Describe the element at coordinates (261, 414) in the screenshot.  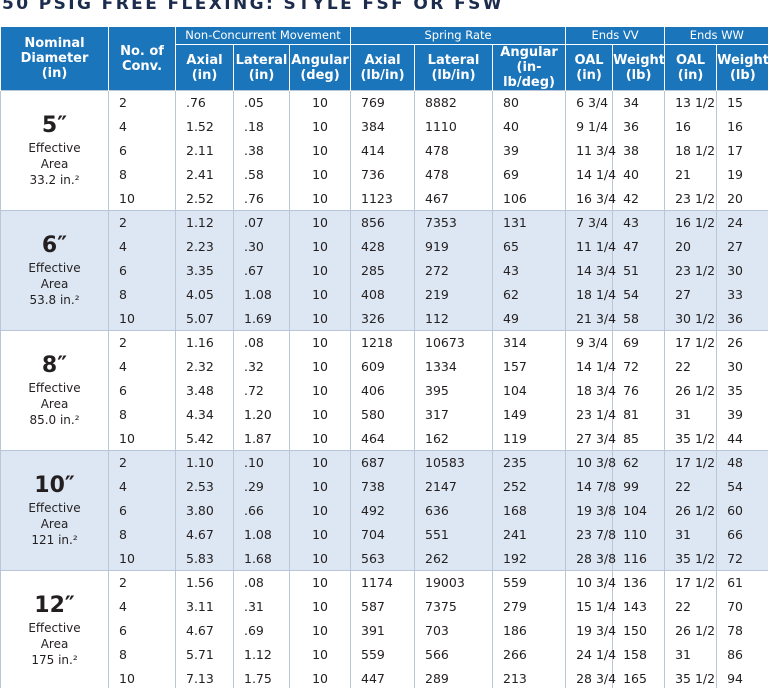
I see `cell: 1.20` at that location.